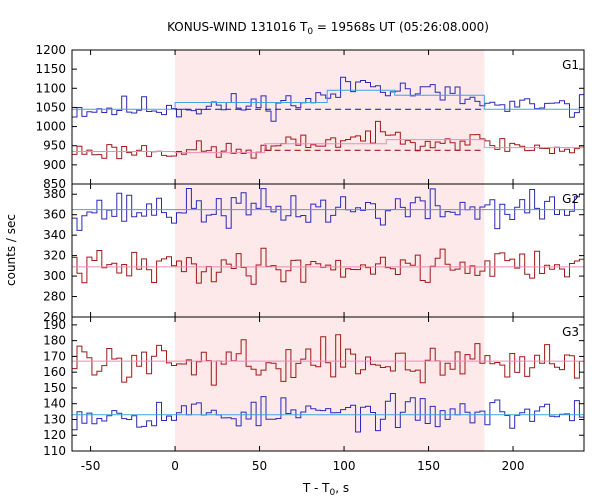 The image size is (600, 500). What do you see at coordinates (54, 325) in the screenshot?
I see `y-tick-label: 190` at bounding box center [54, 325].